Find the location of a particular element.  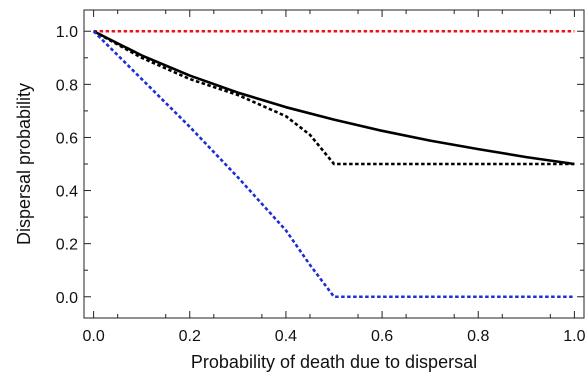

x-tick-label: 0.2 is located at coordinates (190, 336).